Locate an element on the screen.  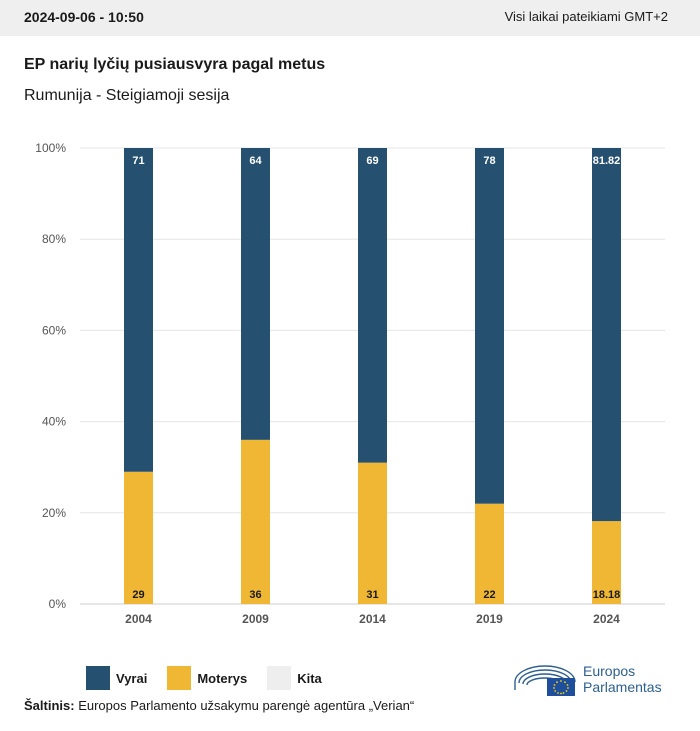
data-label: 29 is located at coordinates (138, 595).